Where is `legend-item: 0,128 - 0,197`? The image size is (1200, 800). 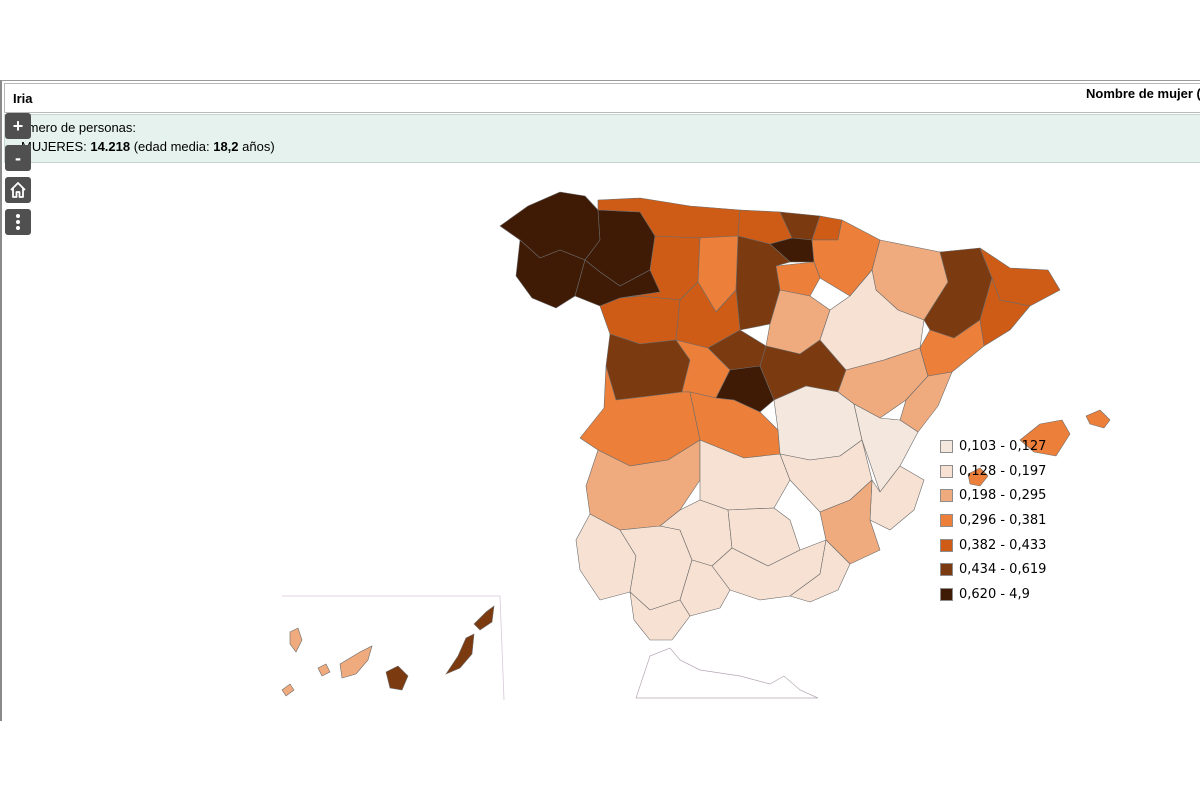 legend-item: 0,128 - 0,197 is located at coordinates (993, 471).